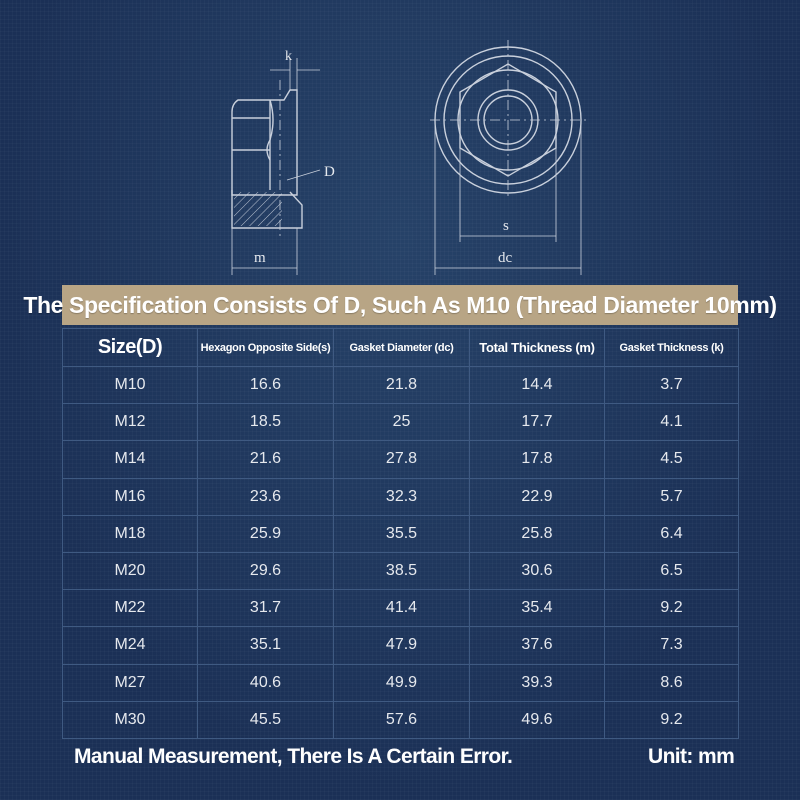 This screenshot has height=800, width=800. What do you see at coordinates (691, 756) in the screenshot?
I see `unit-label: Unit: mm` at bounding box center [691, 756].